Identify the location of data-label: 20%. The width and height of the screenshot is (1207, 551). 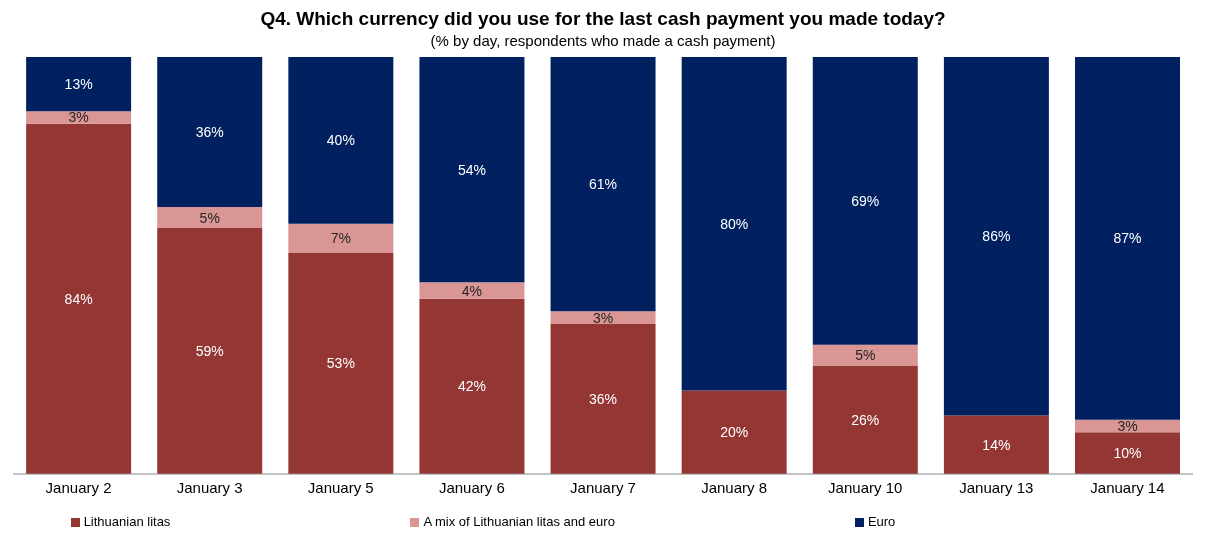
(734, 432).